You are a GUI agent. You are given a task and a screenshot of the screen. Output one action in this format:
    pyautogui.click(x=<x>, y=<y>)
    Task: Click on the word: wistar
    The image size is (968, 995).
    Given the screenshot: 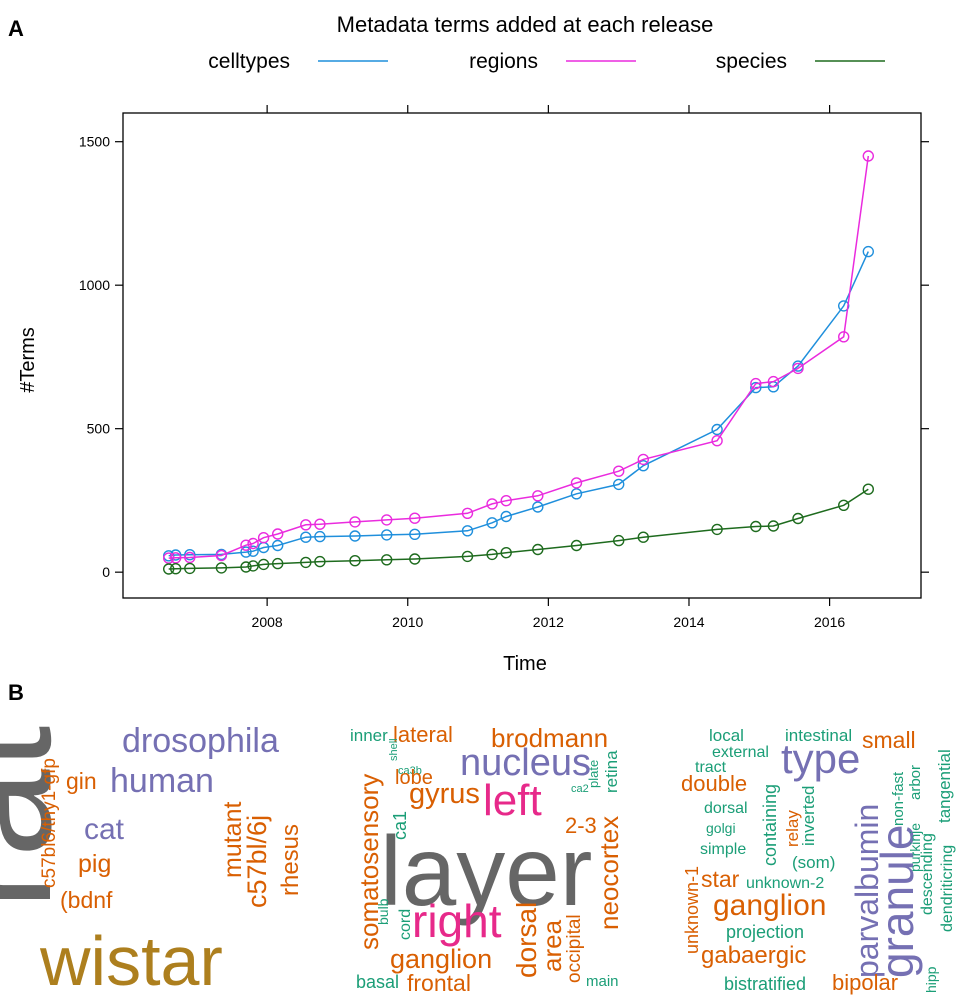 What is the action you would take?
    pyautogui.click(x=131, y=958)
    